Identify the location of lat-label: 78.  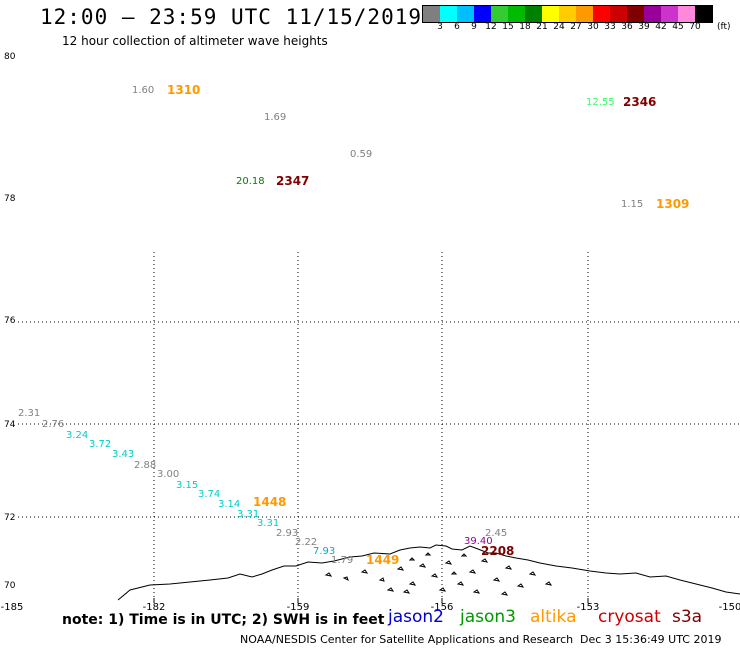
(10, 199).